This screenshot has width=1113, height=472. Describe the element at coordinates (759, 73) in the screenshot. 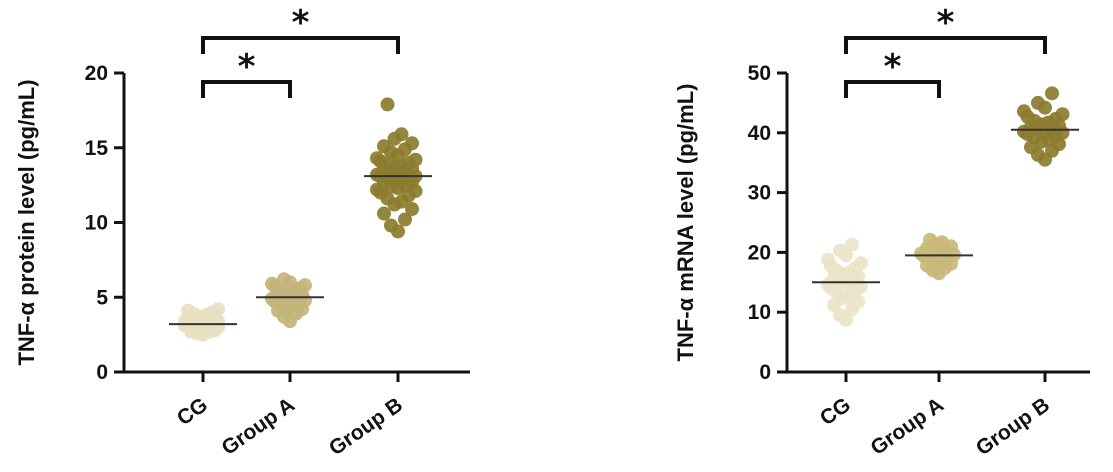

I see `y-tick-label: 50` at that location.